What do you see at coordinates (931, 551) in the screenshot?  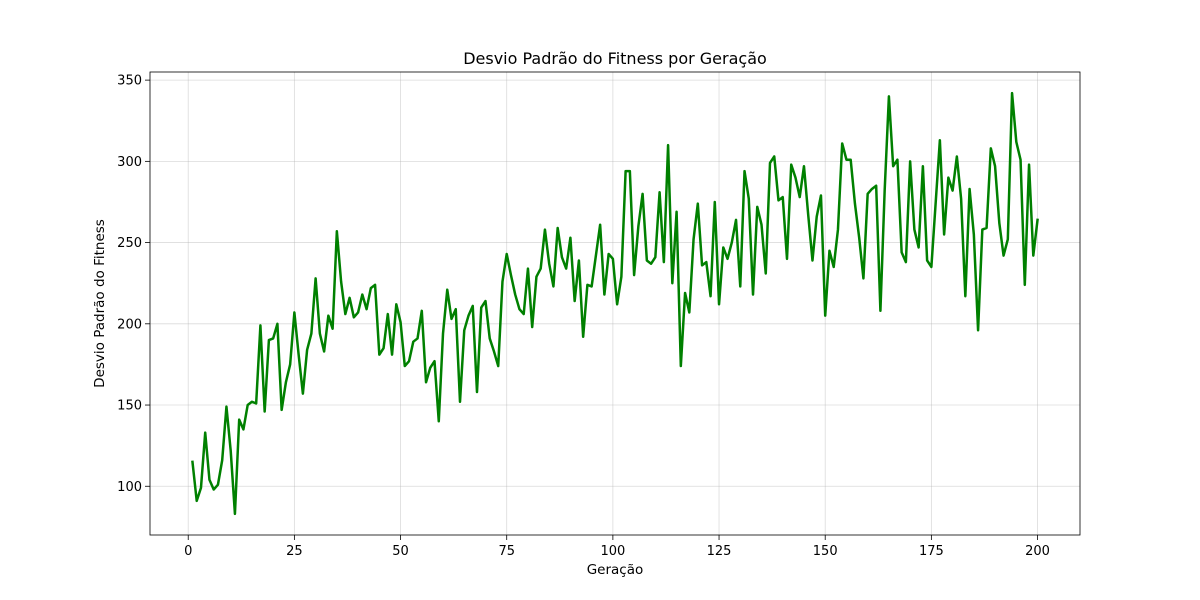 I see `x-tick-label: 175` at bounding box center [931, 551].